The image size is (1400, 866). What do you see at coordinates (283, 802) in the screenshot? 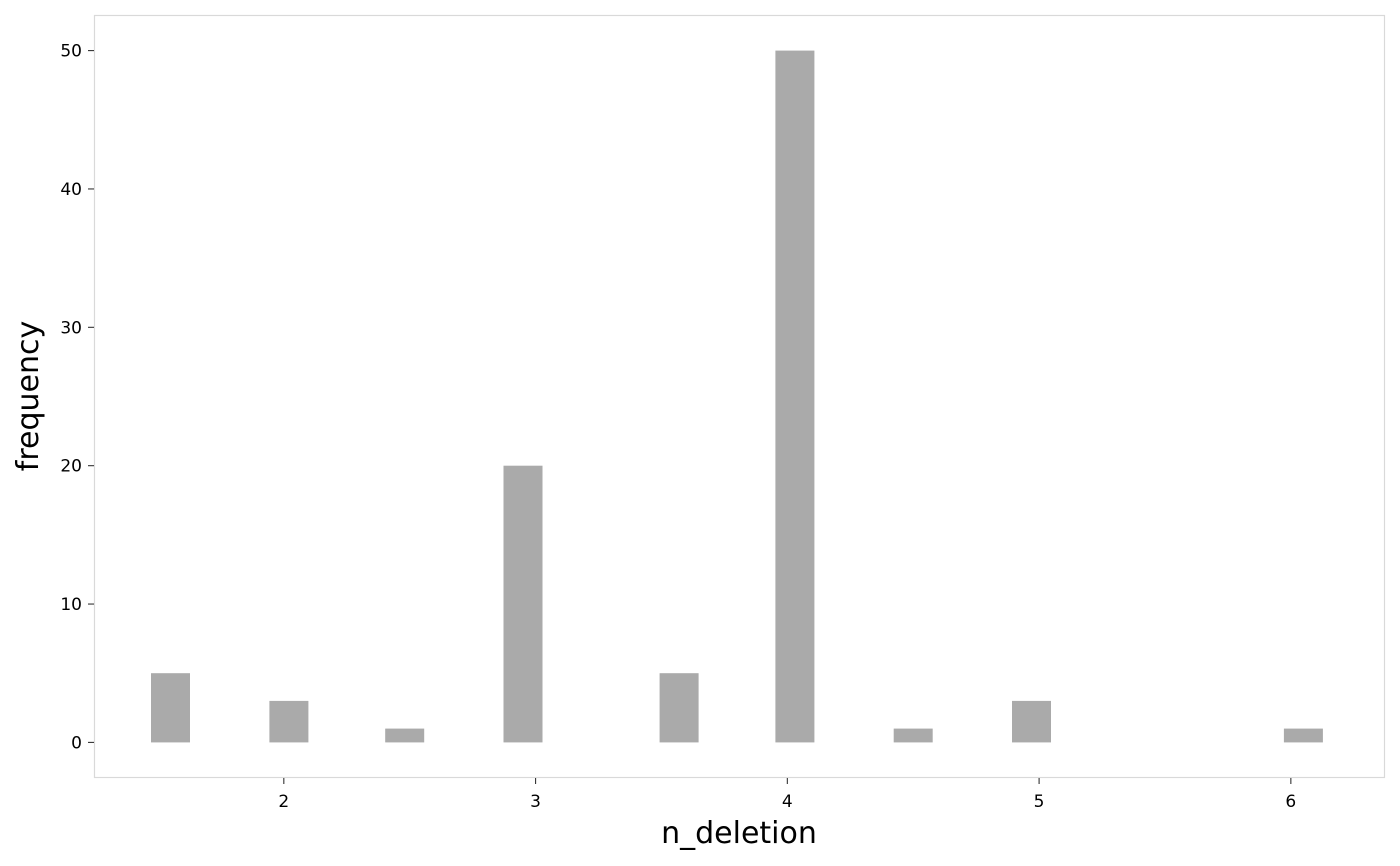
I see `x-tick-label: 2` at bounding box center [283, 802].